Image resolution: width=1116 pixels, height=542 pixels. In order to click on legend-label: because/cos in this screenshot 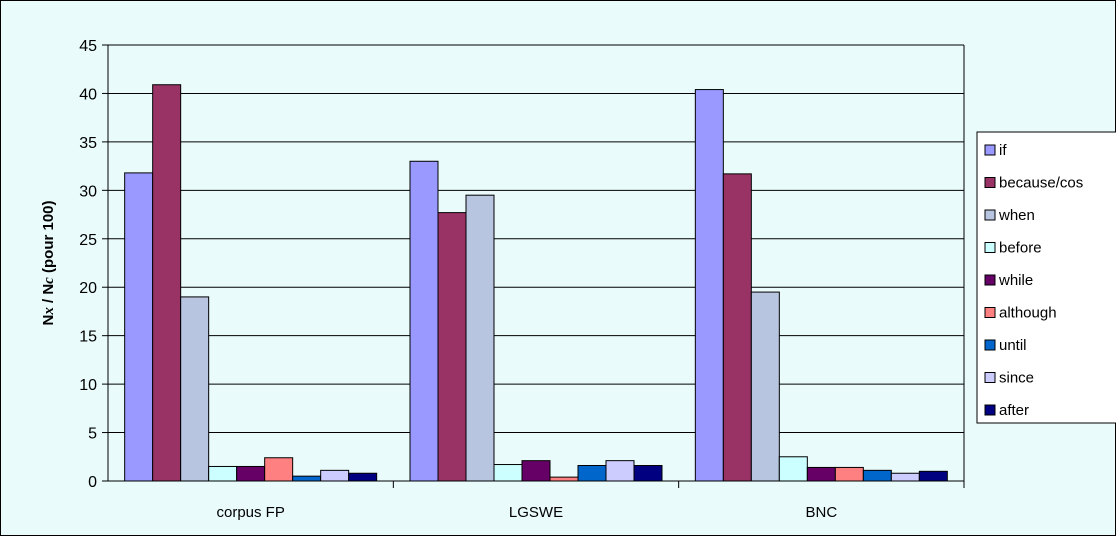, I will do `click(1041, 183)`.